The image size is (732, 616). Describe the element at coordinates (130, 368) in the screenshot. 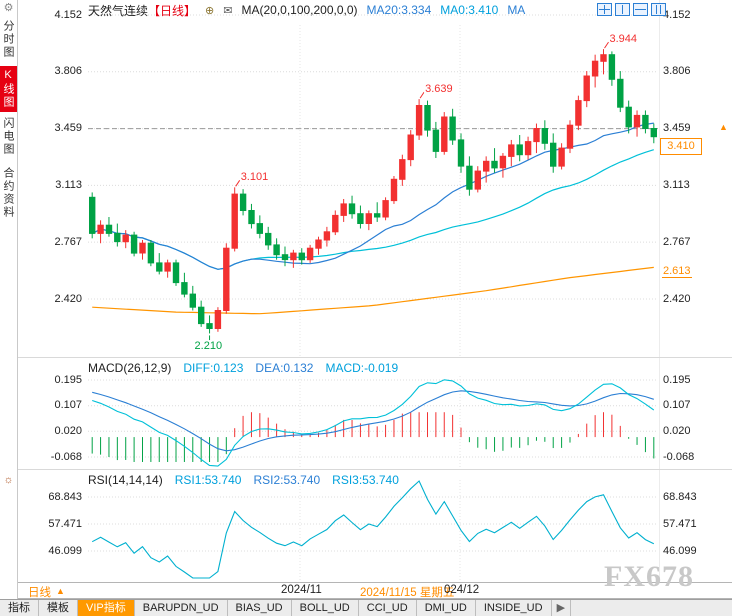

I see `macd-formula: MACD(26,12,9)` at that location.